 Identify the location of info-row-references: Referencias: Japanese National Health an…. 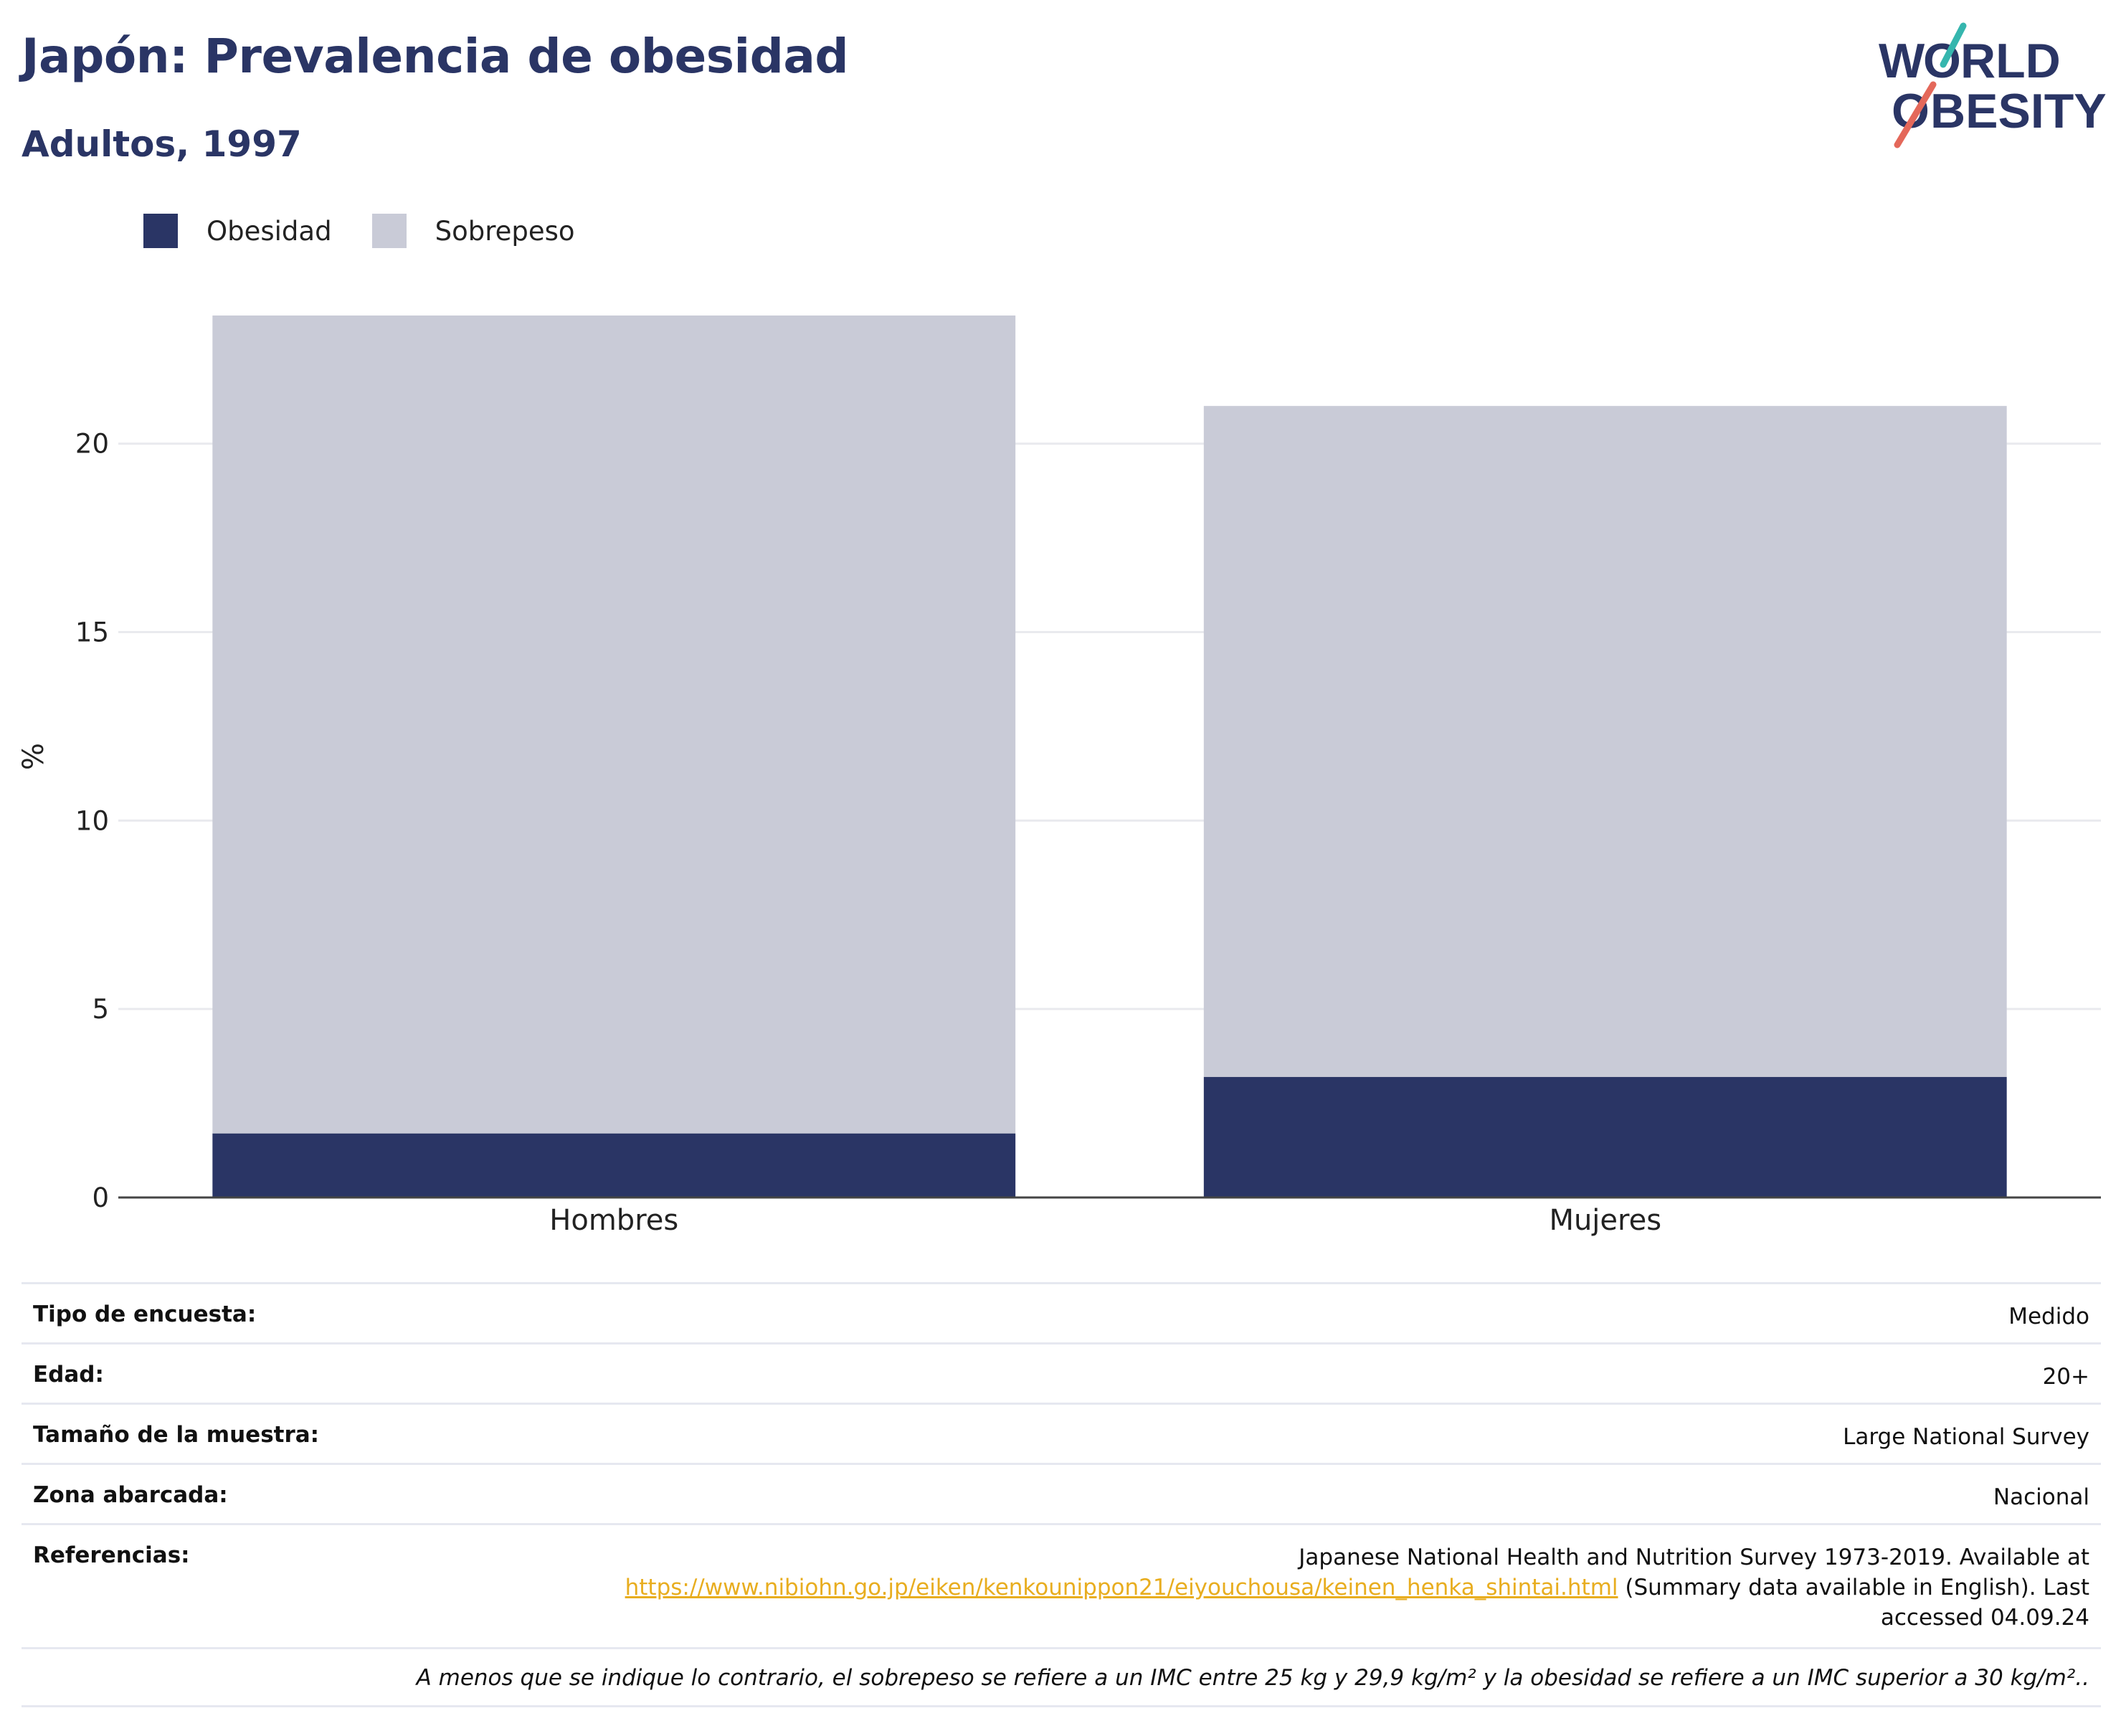
(1061, 1585).